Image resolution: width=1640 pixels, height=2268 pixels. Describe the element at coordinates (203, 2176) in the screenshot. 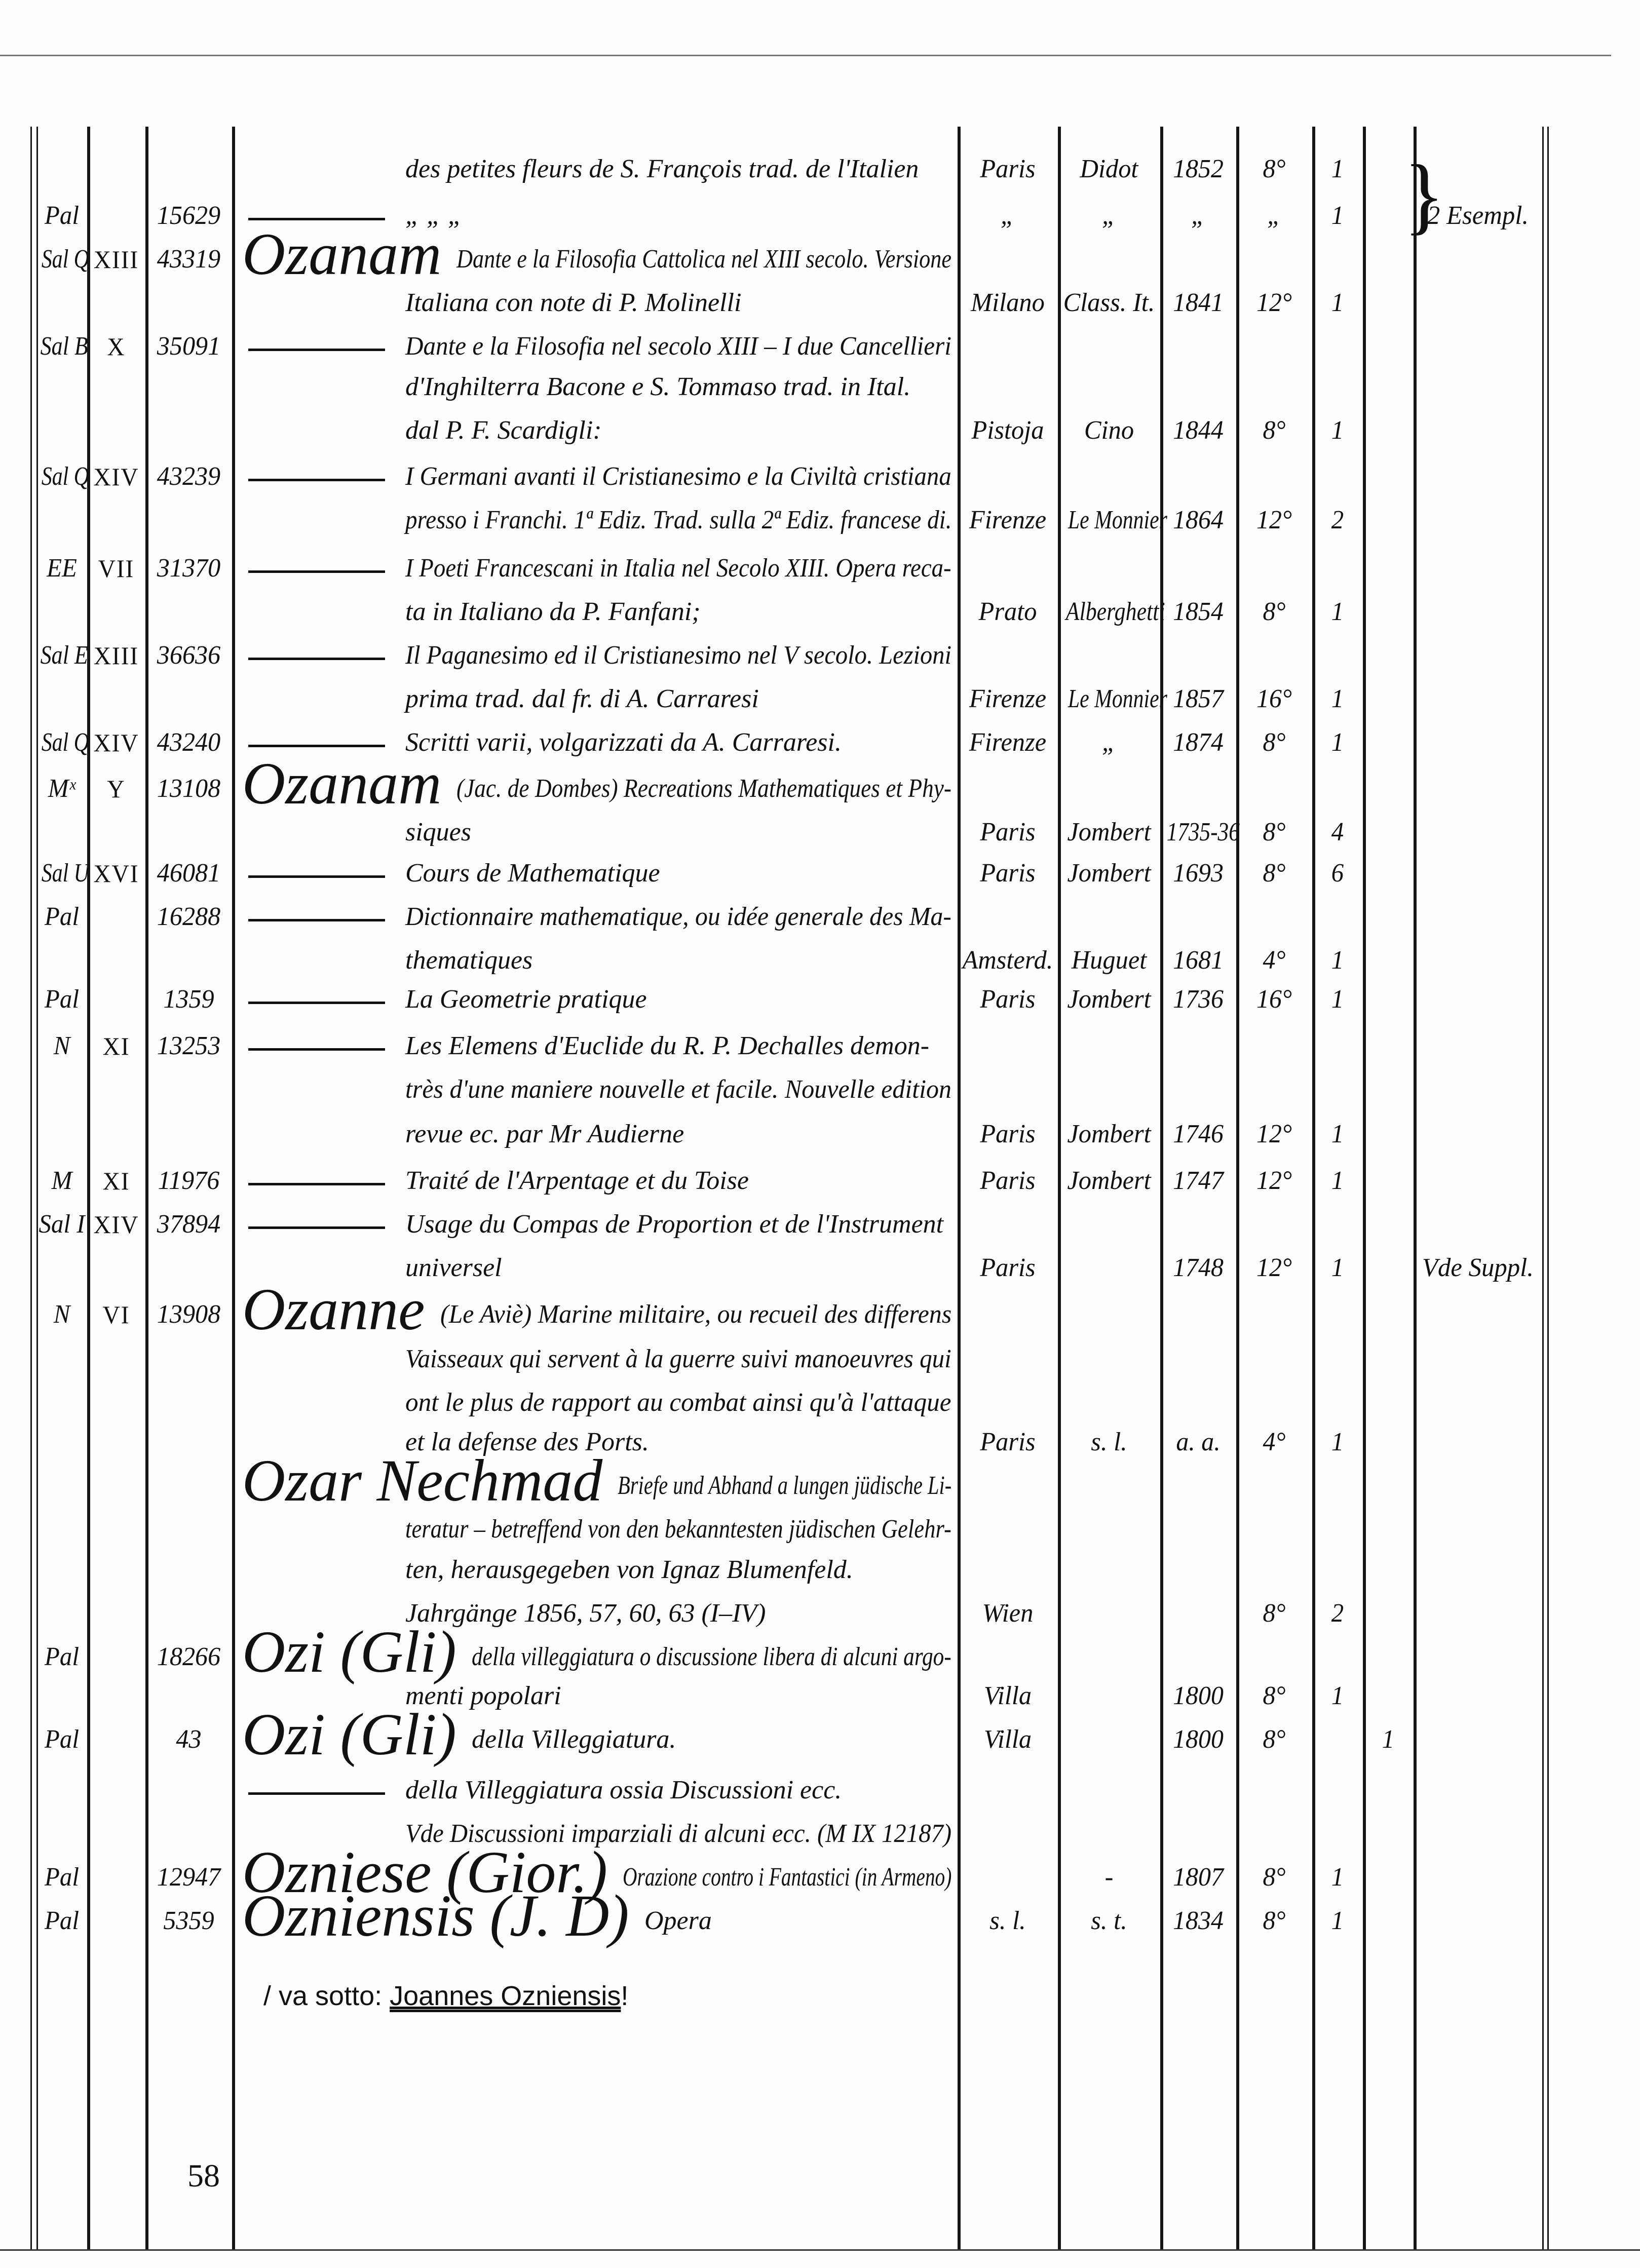

I see `page-number: 58` at that location.